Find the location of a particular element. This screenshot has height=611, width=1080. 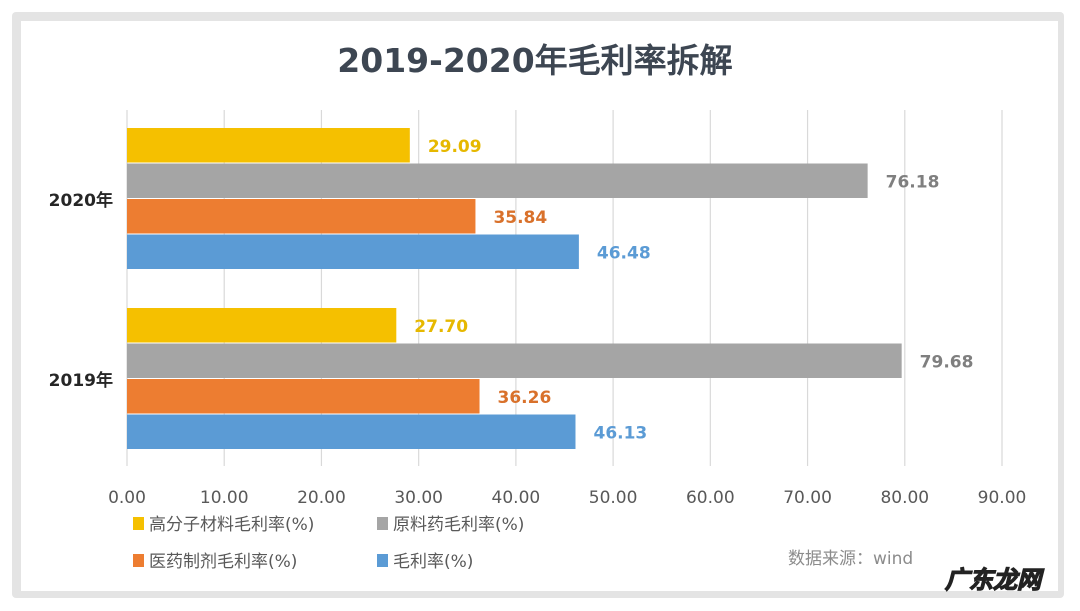

category-label: 2019年 is located at coordinates (81, 380).